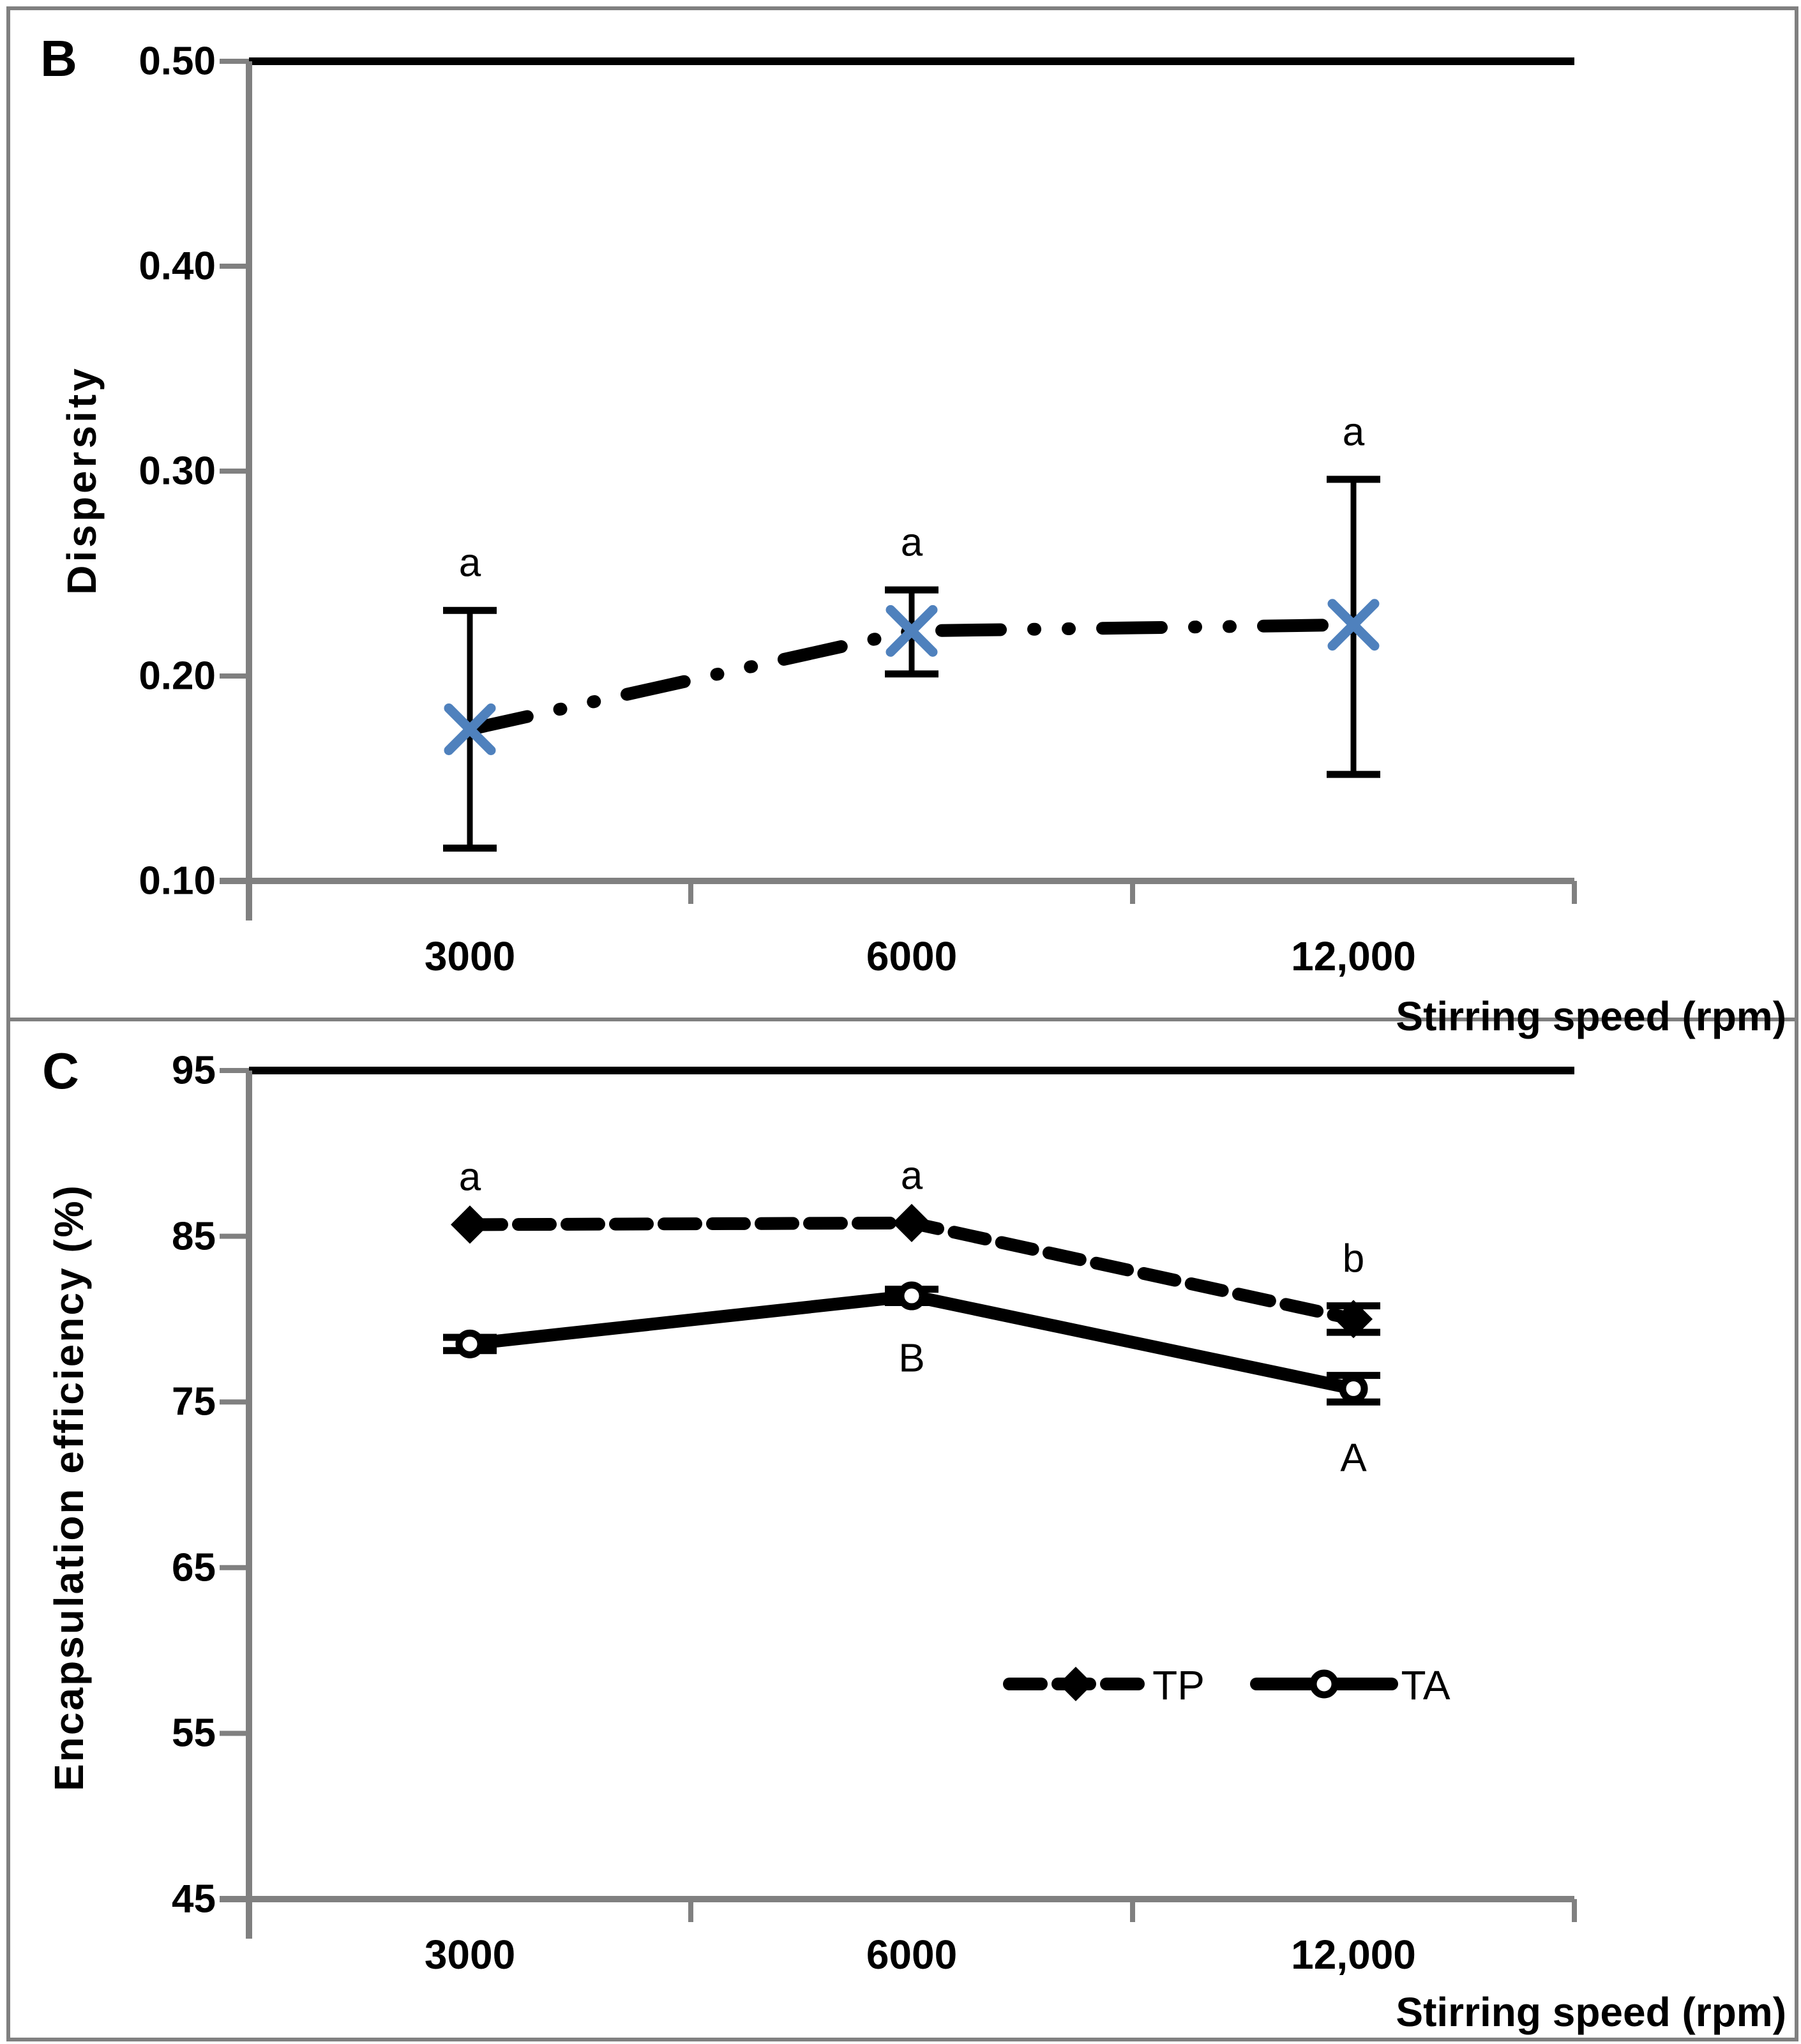 The image size is (1801, 2044). What do you see at coordinates (194, 1070) in the screenshot?
I see `y-tick-label: 95` at bounding box center [194, 1070].